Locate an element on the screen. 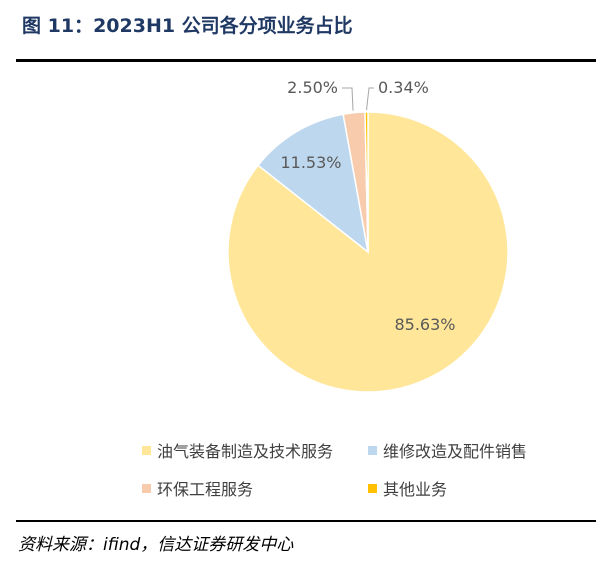 Image resolution: width=599 pixels, height=574 pixels. leader-line-environmental is located at coordinates (348, 99).